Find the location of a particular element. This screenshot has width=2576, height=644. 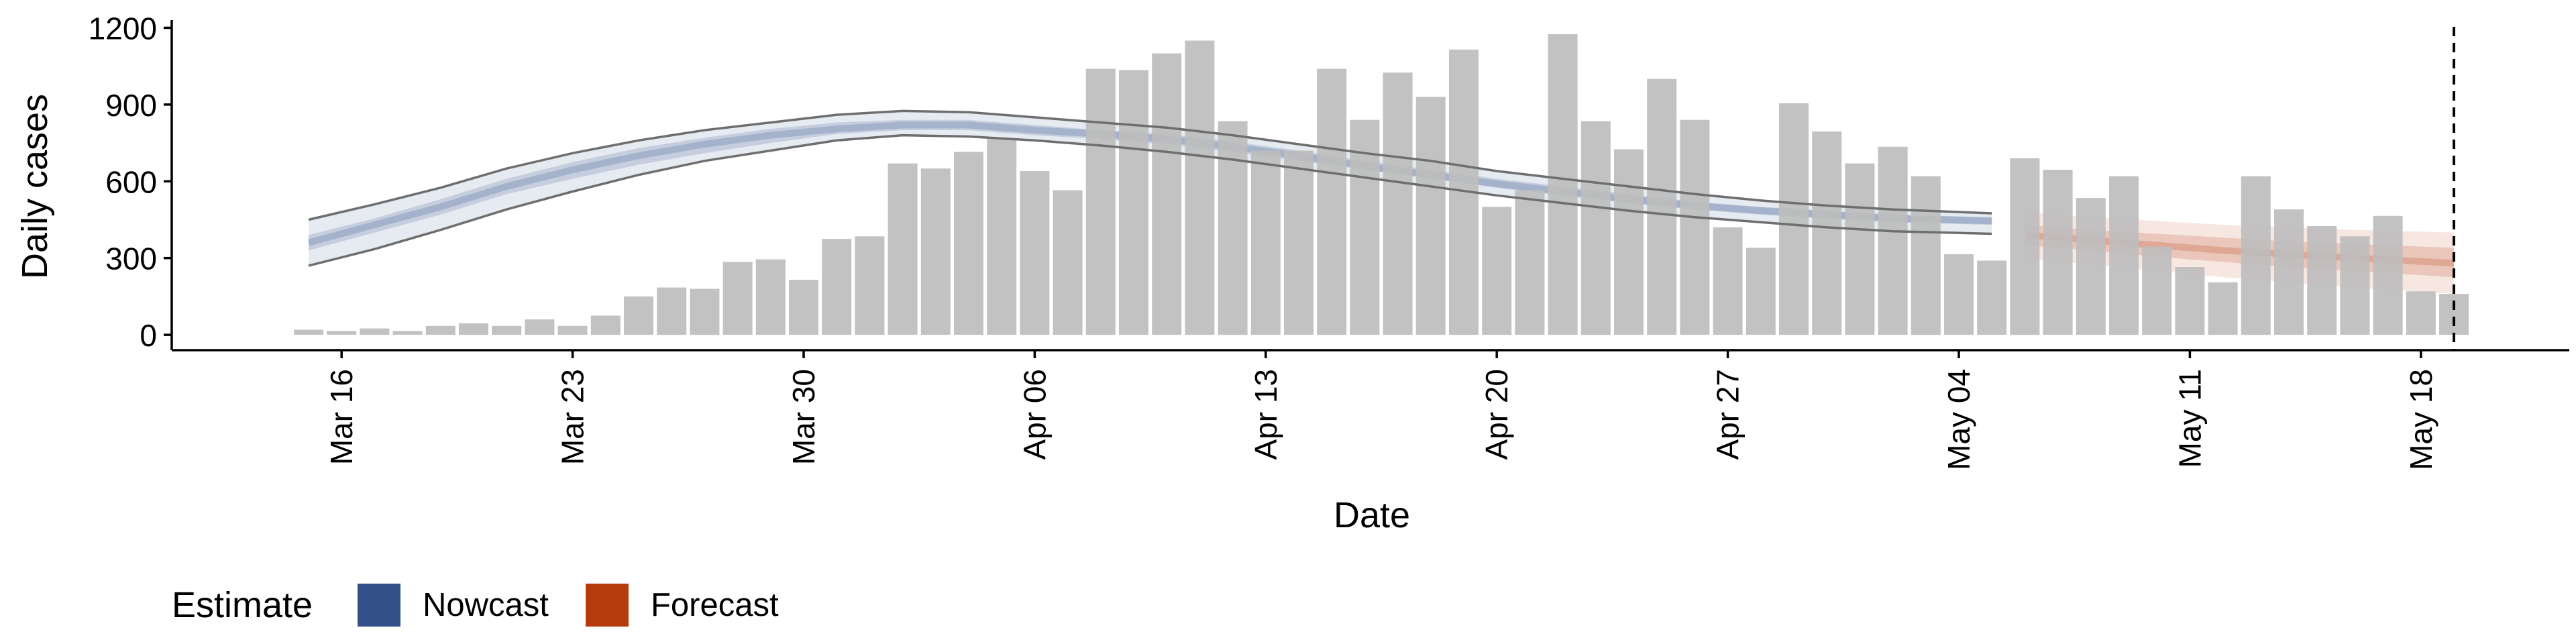

x-tick-label: May 18 is located at coordinates (2421, 419).